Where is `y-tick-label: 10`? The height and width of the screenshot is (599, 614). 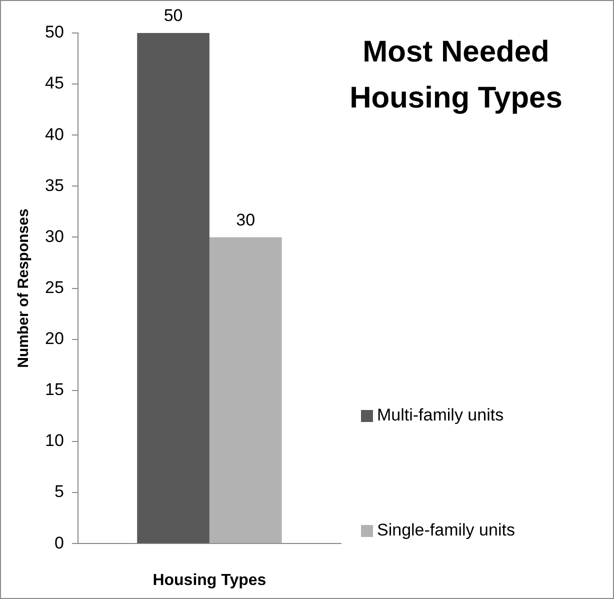
y-tick-label: 10 is located at coordinates (54, 440).